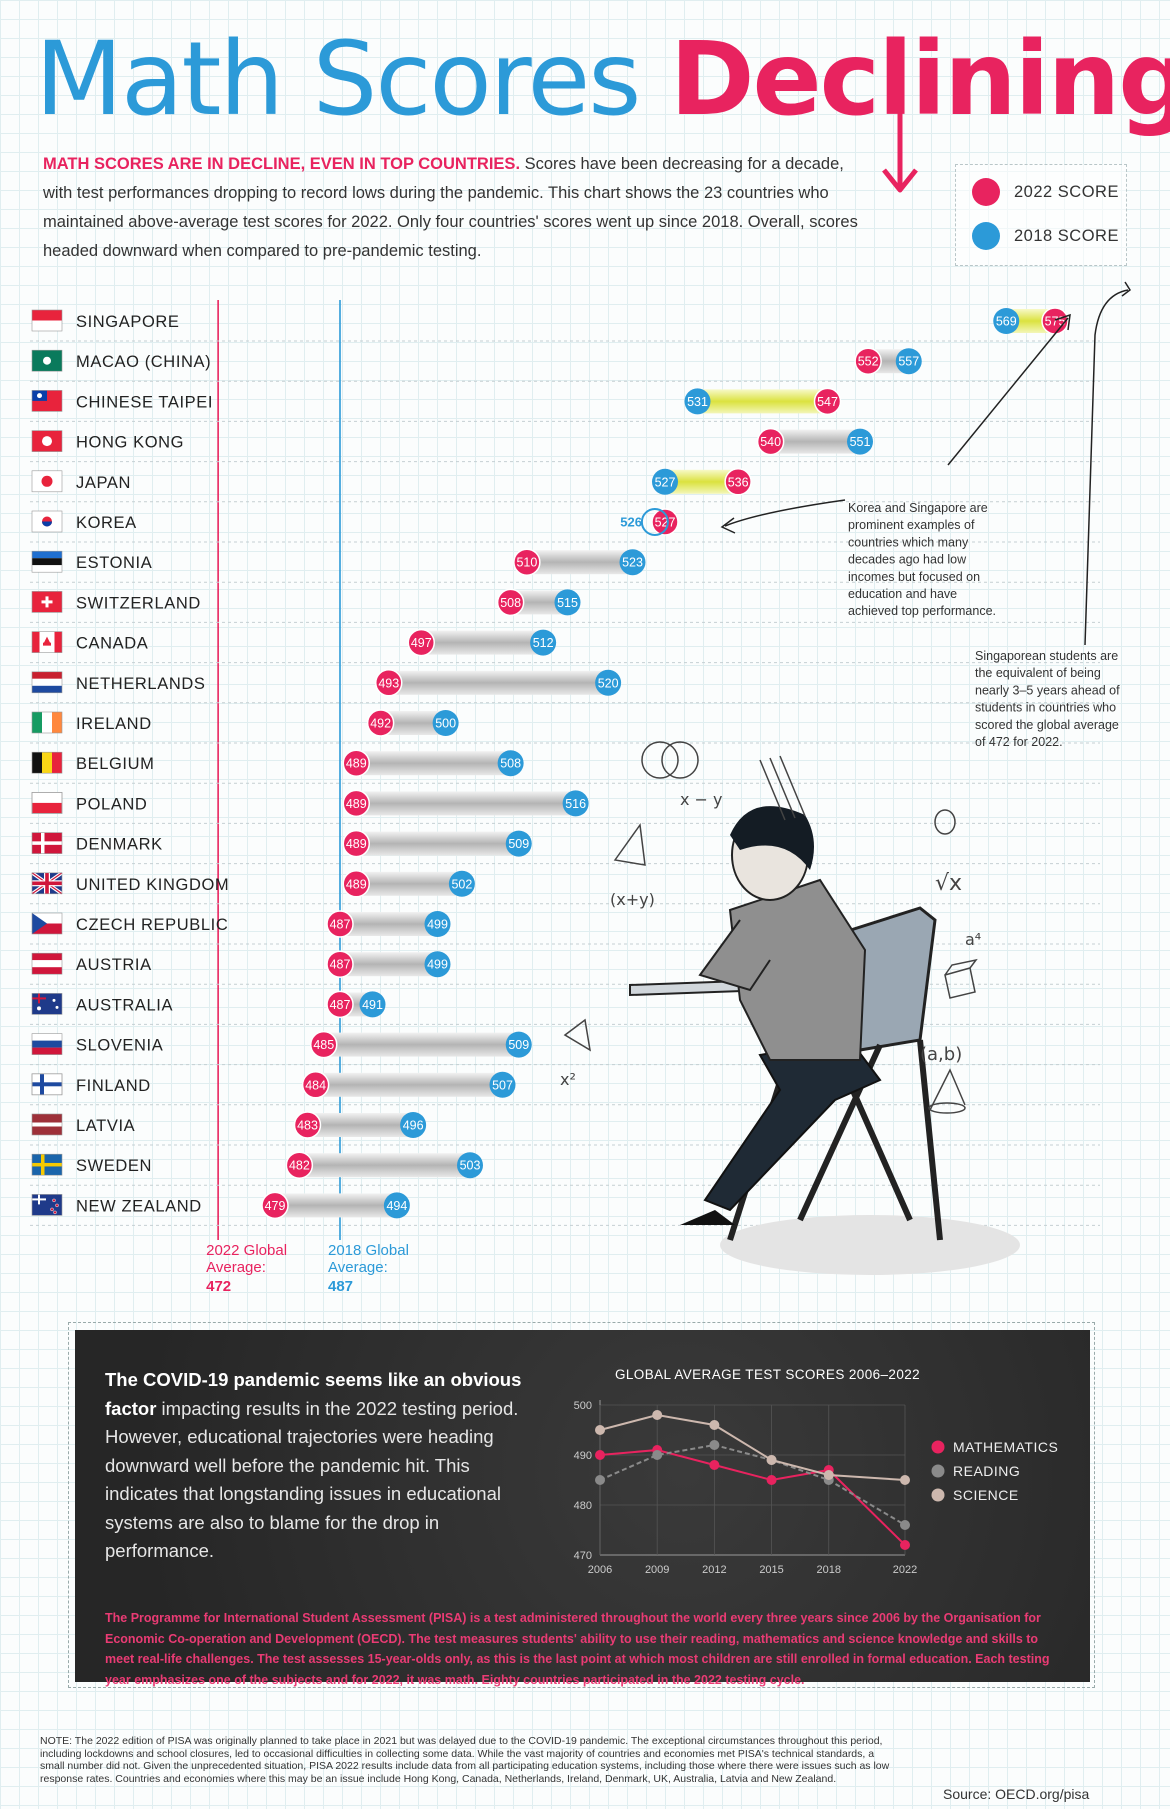 This screenshot has height=1809, width=1170. What do you see at coordinates (565, 525) in the screenshot?
I see `country-row: KOREA 527 526` at bounding box center [565, 525].